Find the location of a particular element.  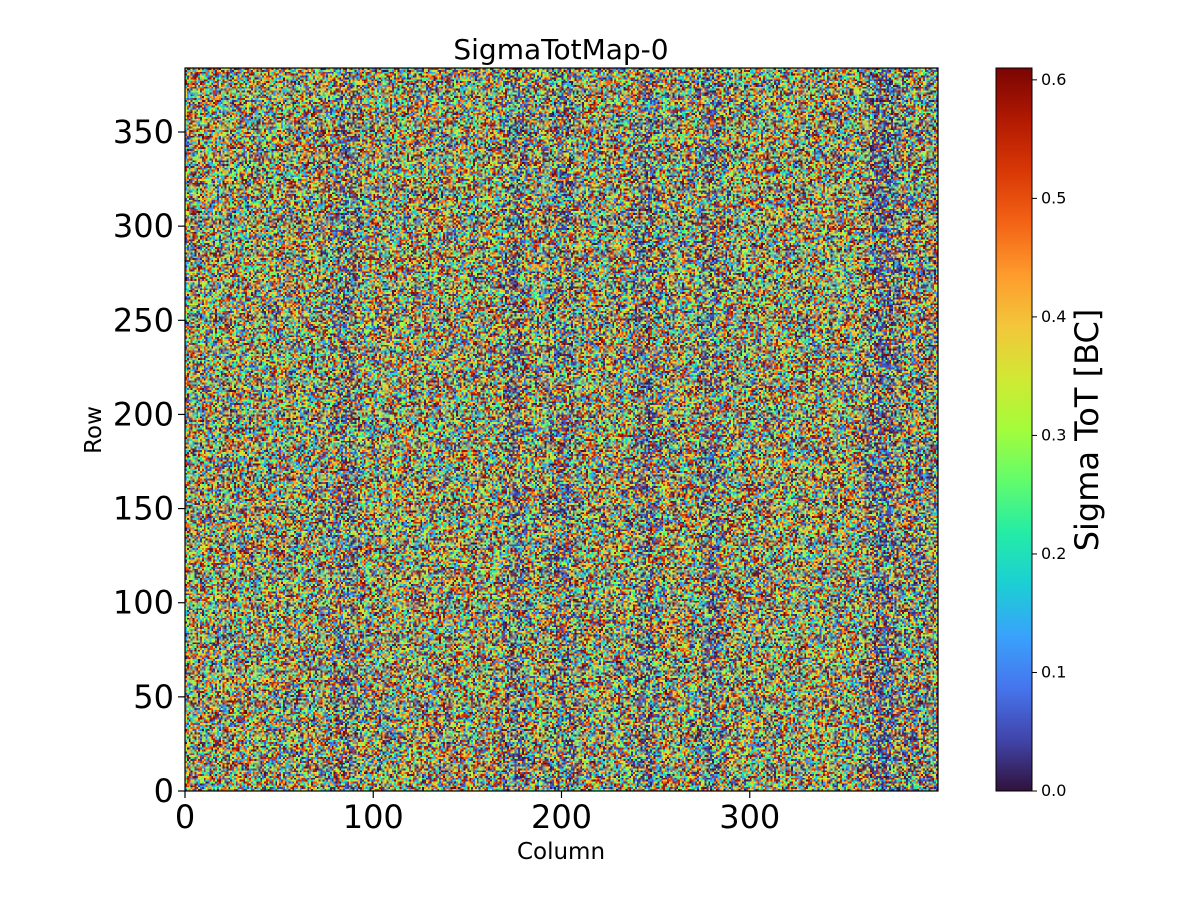

y-tick-label: 300 is located at coordinates (143, 226).